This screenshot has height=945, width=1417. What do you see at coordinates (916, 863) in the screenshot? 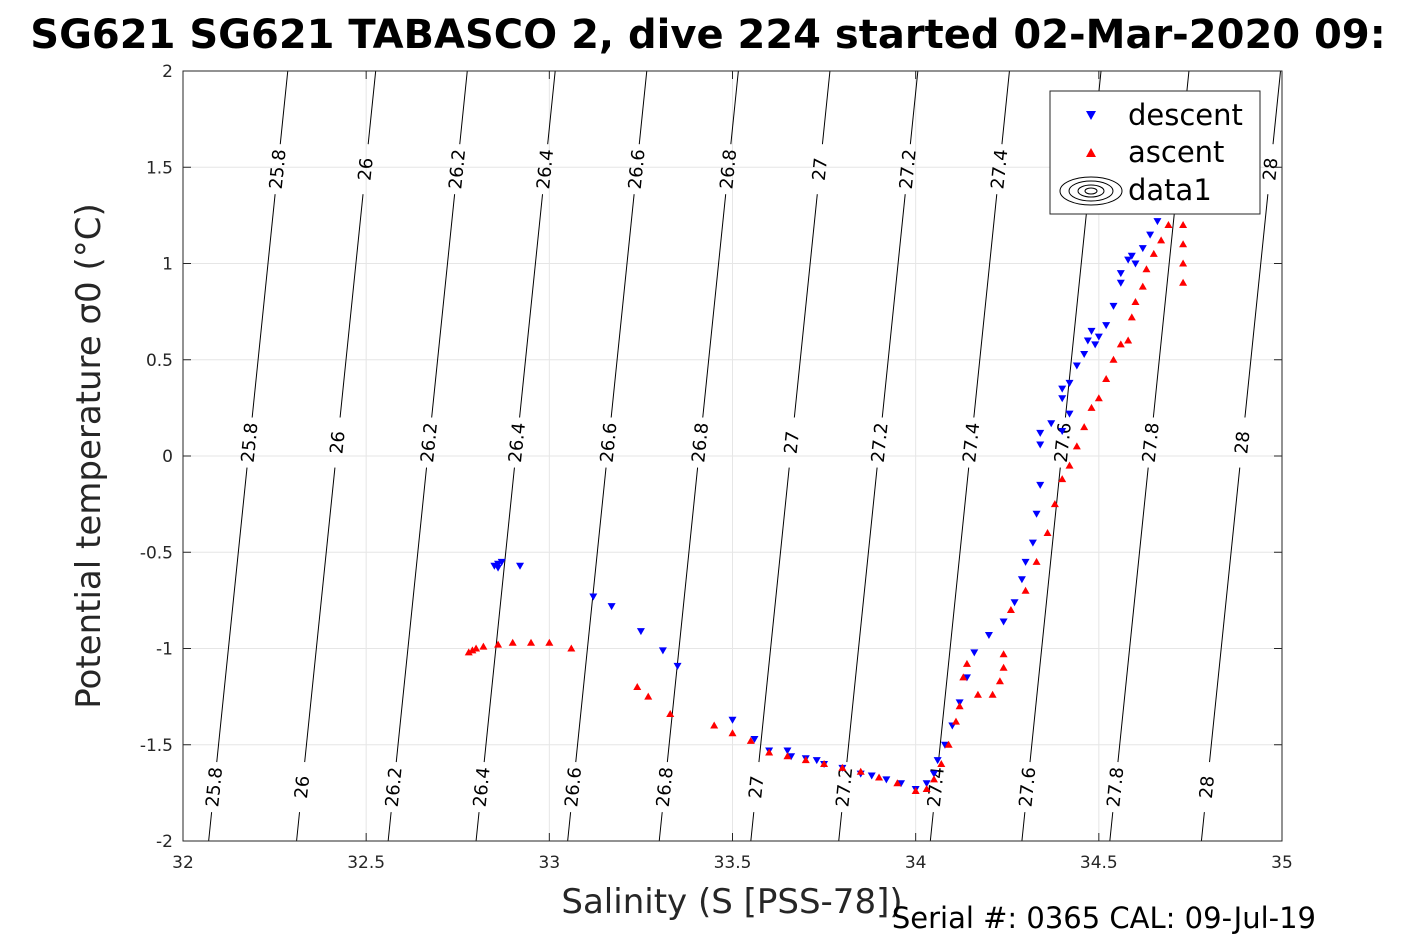
I see `x-tick-label: 34` at bounding box center [916, 863].